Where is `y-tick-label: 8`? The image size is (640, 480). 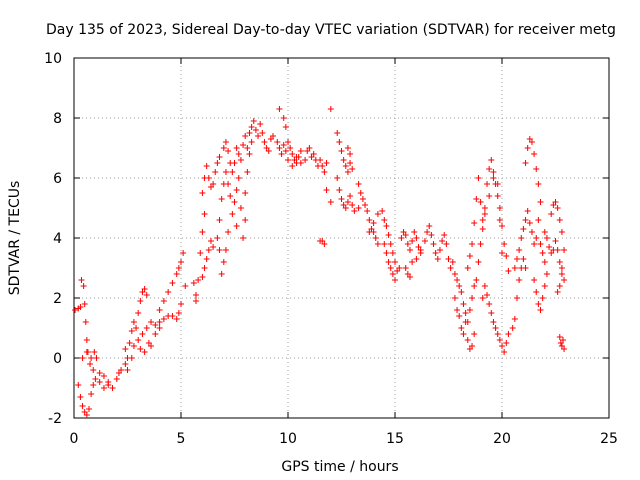 y-tick-label: 8 is located at coordinates (57, 119).